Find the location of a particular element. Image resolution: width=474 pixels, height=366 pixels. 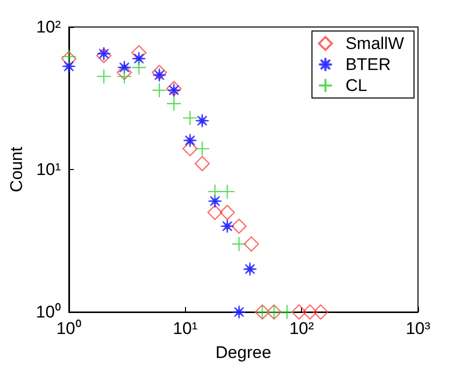

y-axis-title: Count is located at coordinates (16, 169).